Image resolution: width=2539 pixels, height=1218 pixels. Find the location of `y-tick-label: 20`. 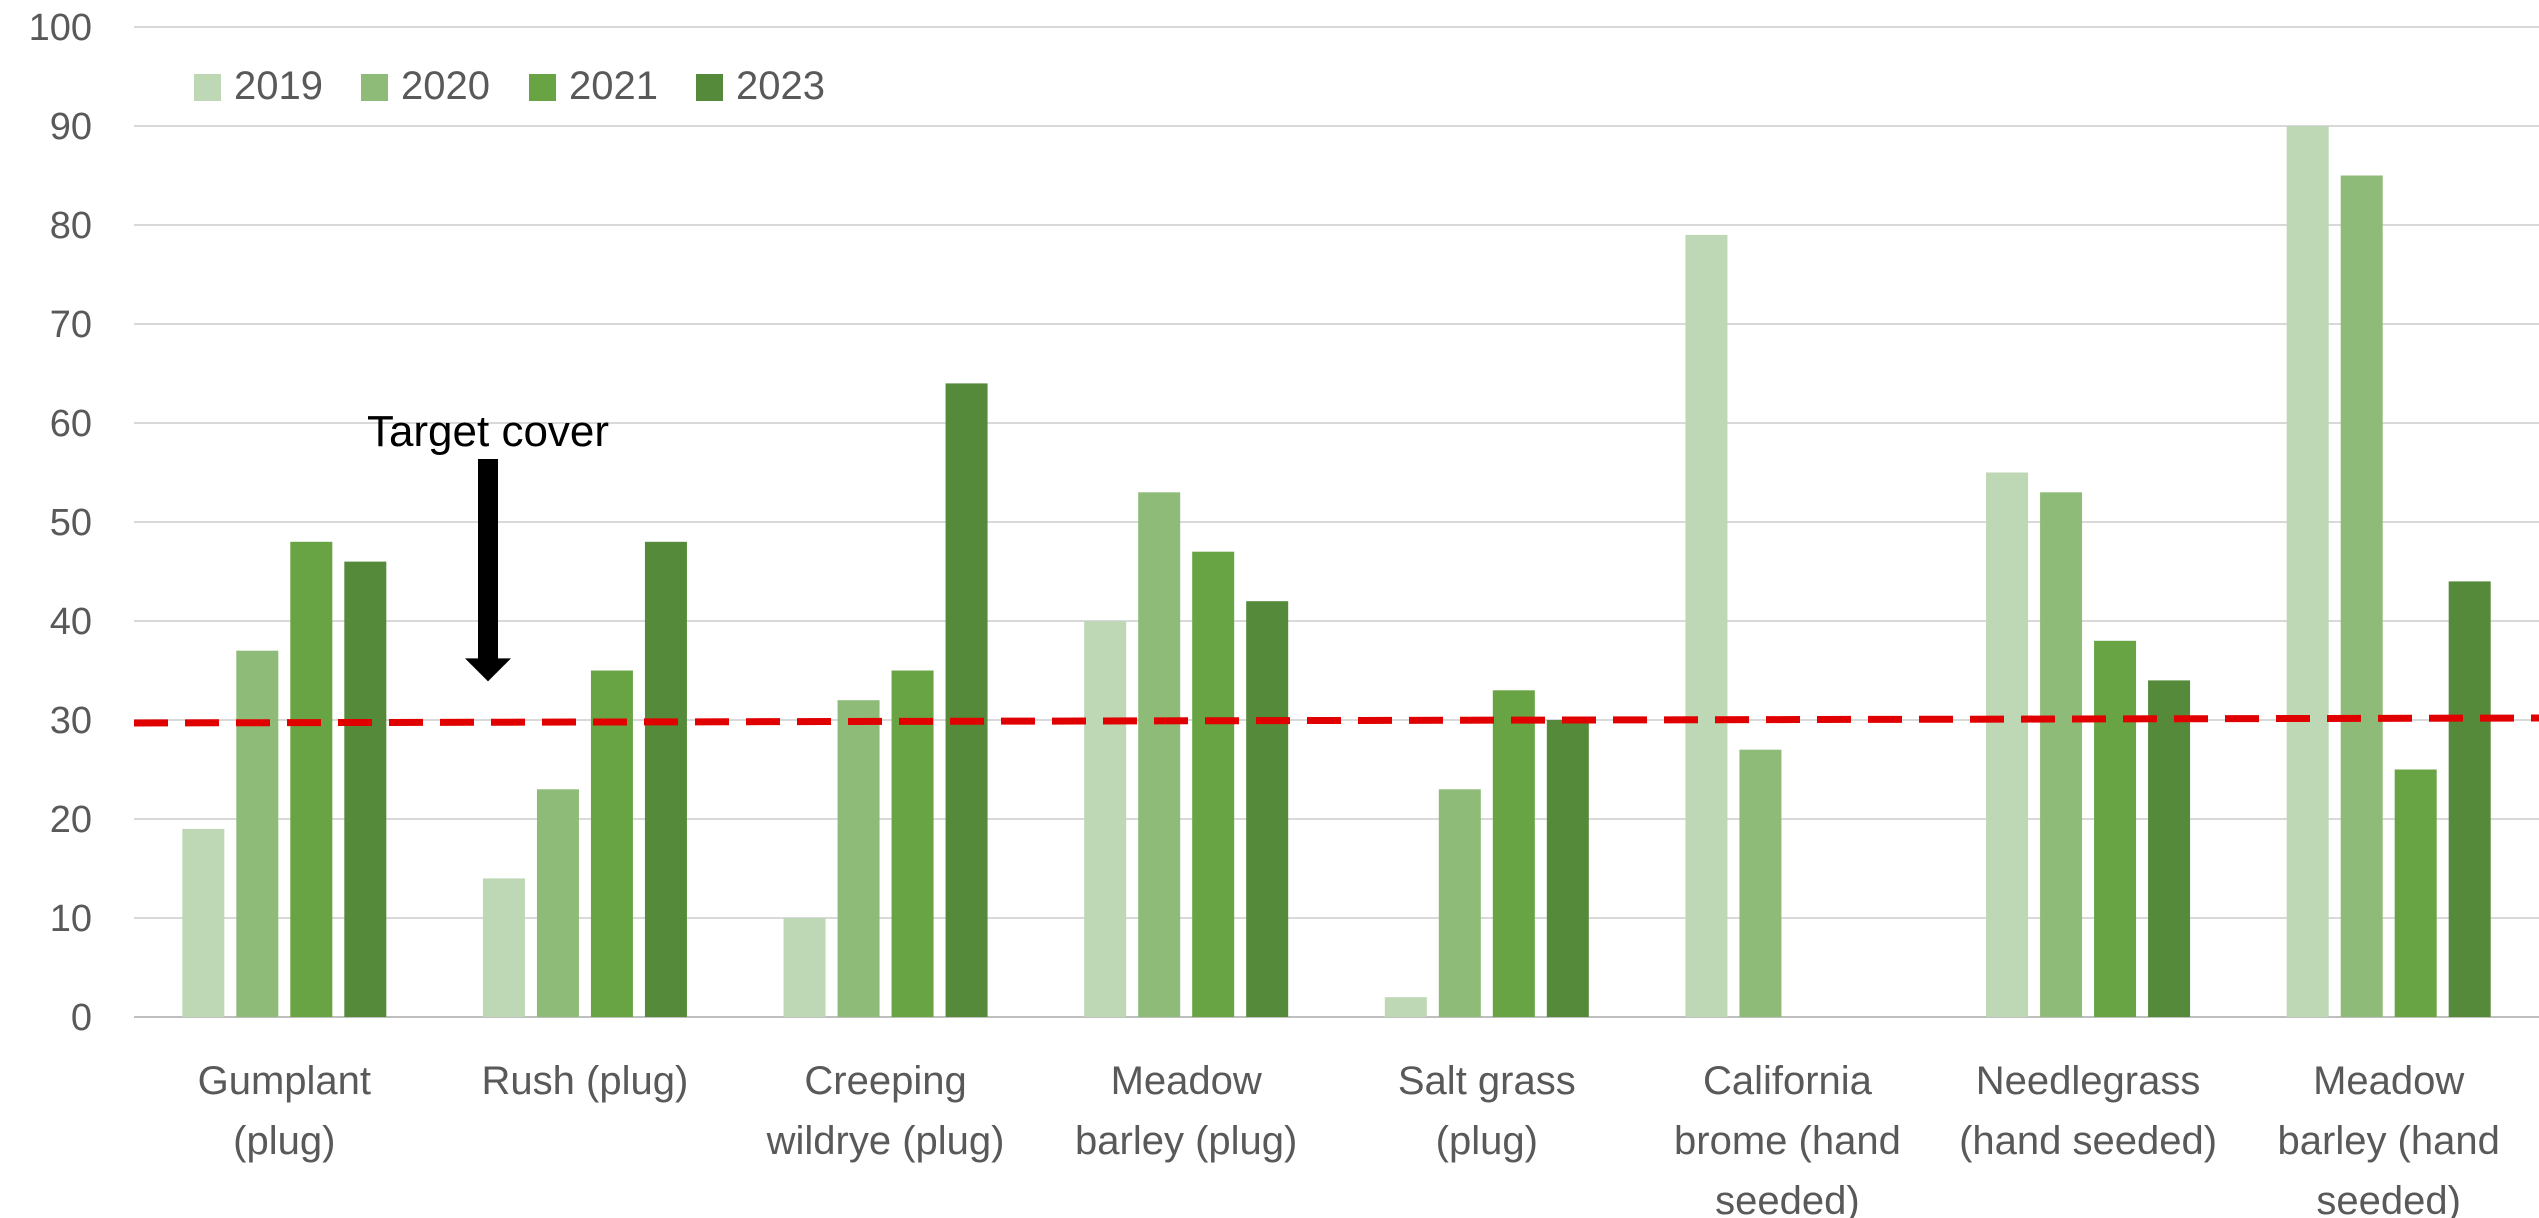

y-tick-label: 20 is located at coordinates (71, 820).